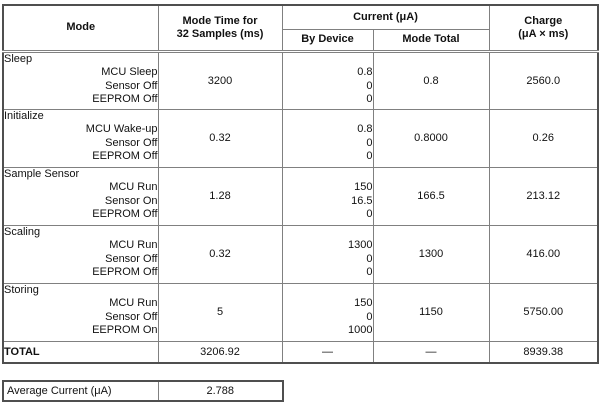 Image resolution: width=600 pixels, height=406 pixels. Describe the element at coordinates (220, 312) in the screenshot. I see `mode-time-cell: 5` at that location.